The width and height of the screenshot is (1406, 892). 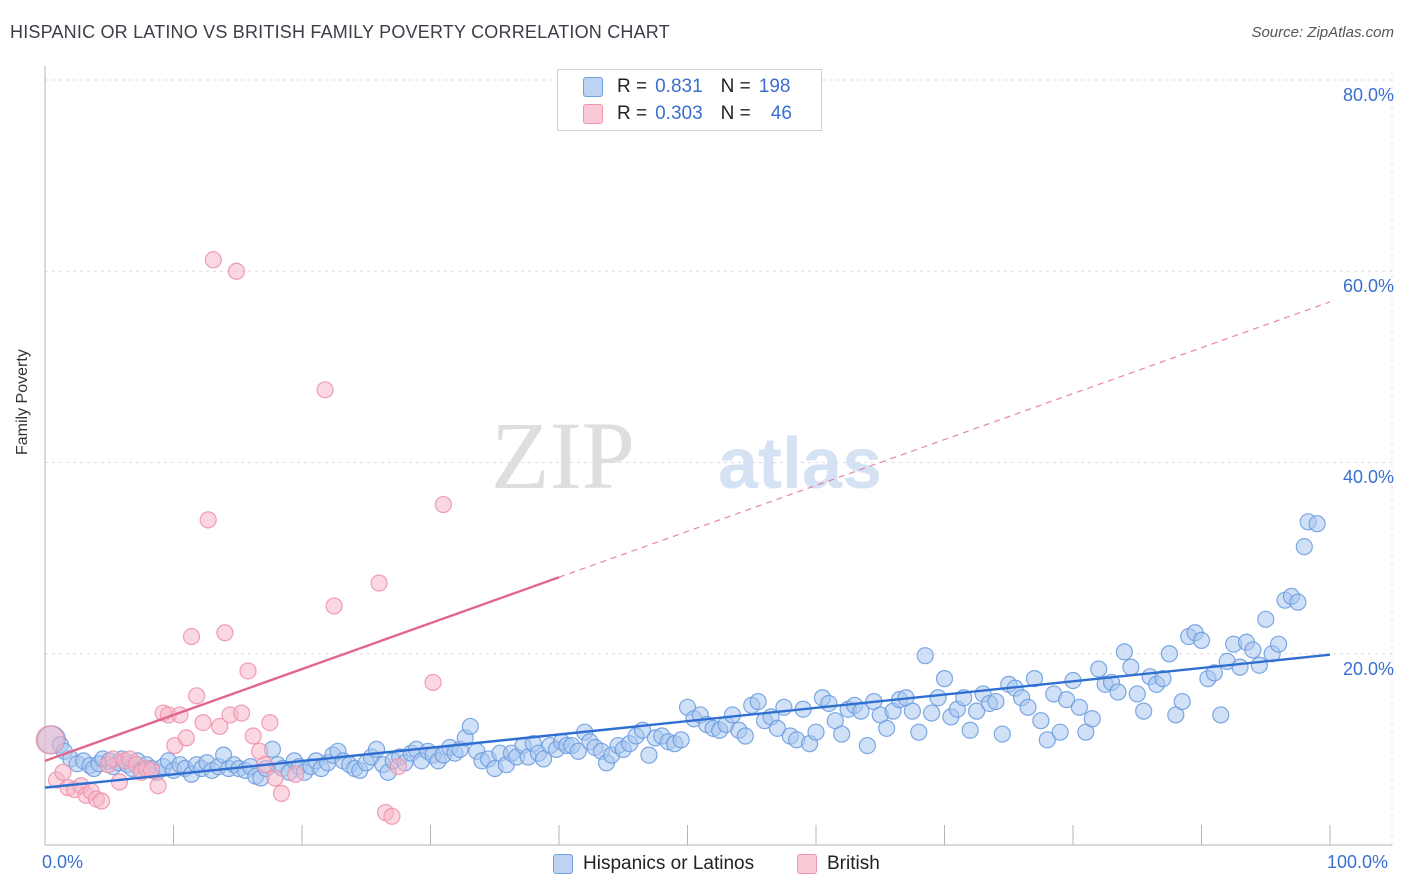 What do you see at coordinates (563, 864) in the screenshot?
I see `bottom-legend-swatch-hispanic` at bounding box center [563, 864].